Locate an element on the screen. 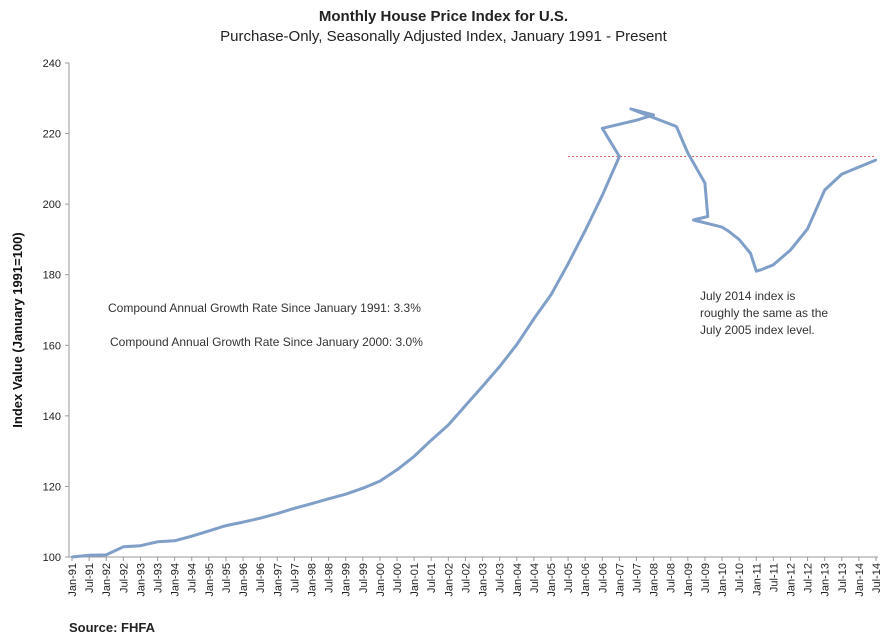 This screenshot has height=639, width=887. x-tick-label: Jul-94 is located at coordinates (193, 578).